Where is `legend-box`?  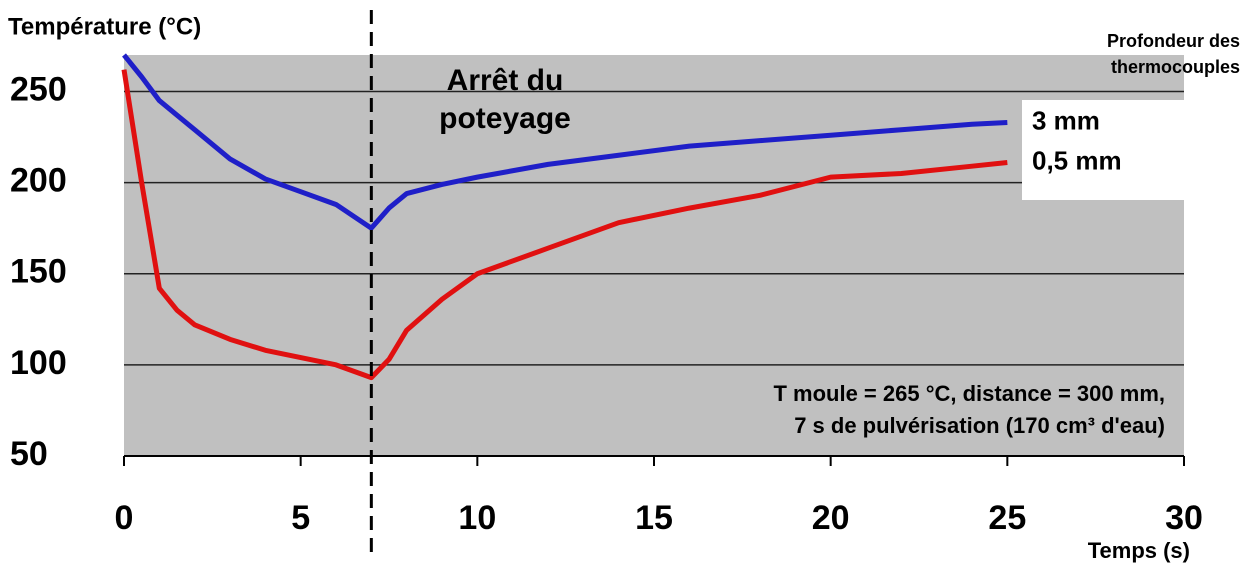 legend-box is located at coordinates (1107, 150).